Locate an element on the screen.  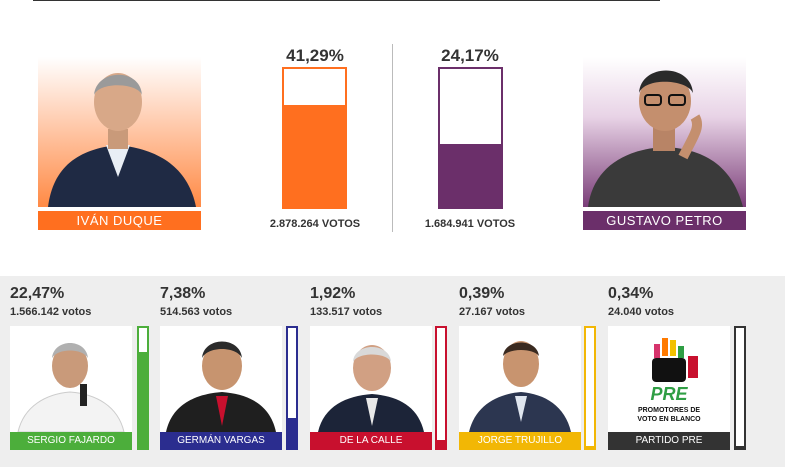
delacalle-votes: 133.517 votos is located at coordinates (346, 312).